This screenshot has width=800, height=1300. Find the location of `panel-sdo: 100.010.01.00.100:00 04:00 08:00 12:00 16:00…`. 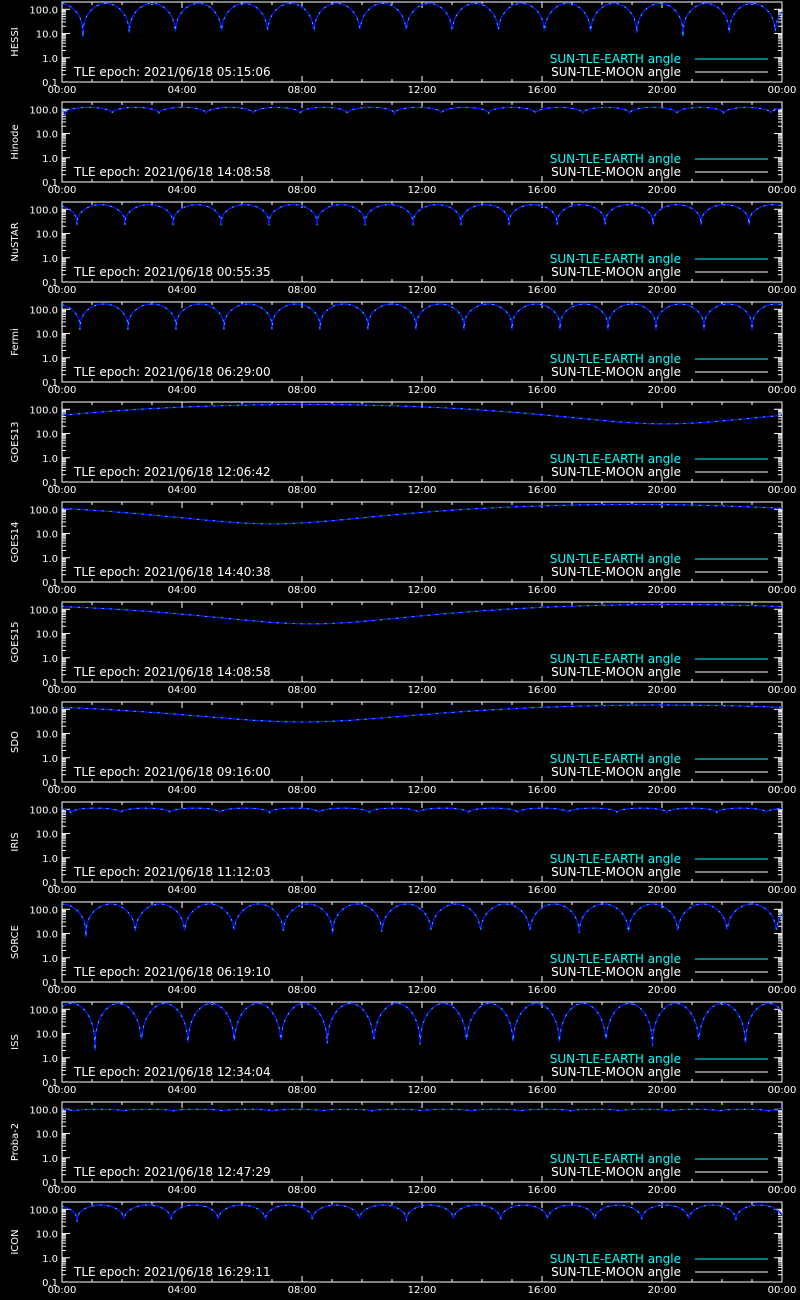

panel-sdo: 100.010.01.00.100:00 04:00 08:00 12:00 16:00… is located at coordinates (403, 748).